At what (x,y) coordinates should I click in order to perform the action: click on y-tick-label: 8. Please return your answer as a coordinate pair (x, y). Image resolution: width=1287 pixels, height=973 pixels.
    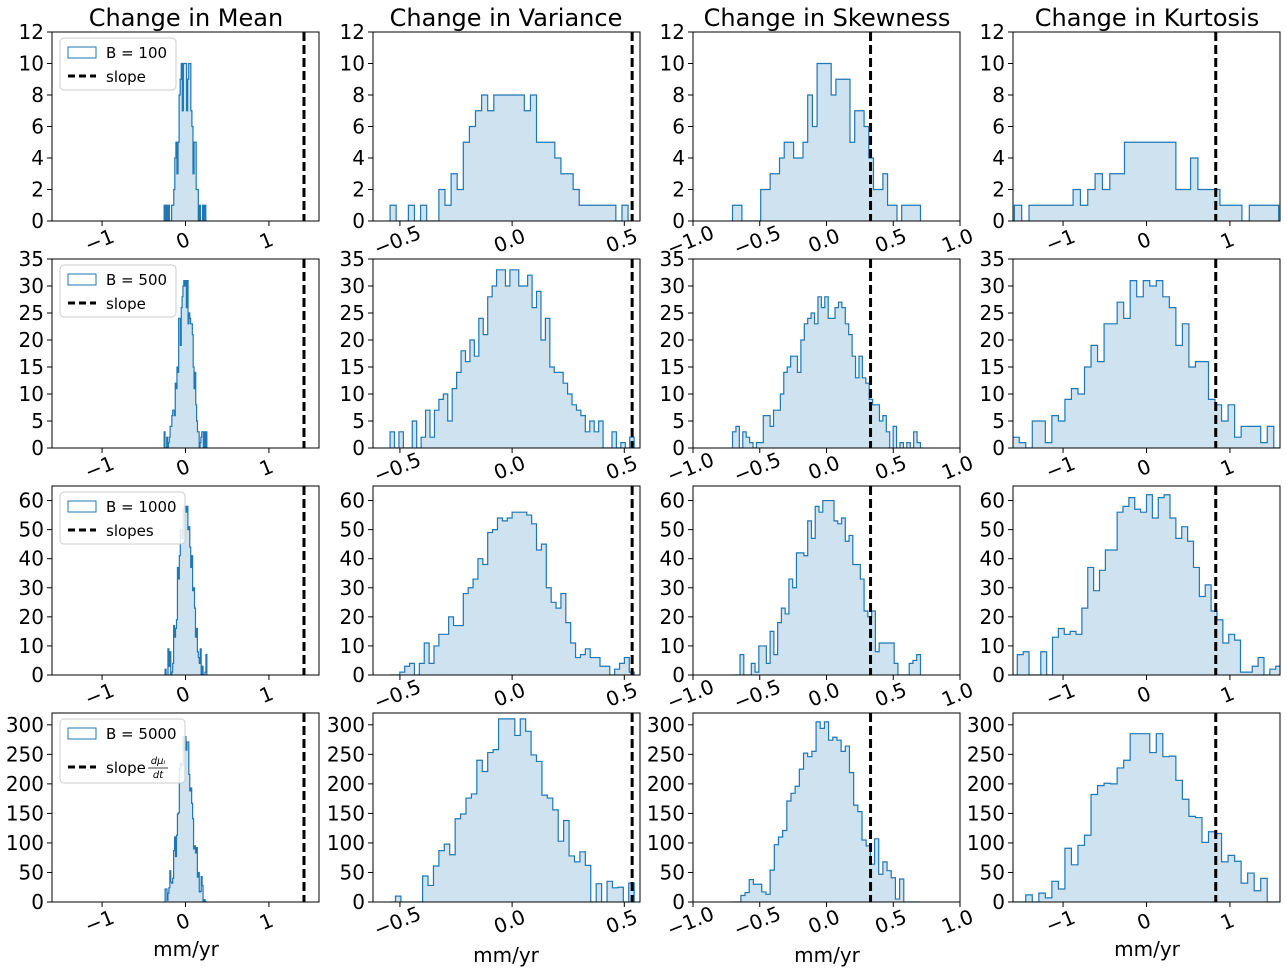
    Looking at the image, I should click on (678, 95).